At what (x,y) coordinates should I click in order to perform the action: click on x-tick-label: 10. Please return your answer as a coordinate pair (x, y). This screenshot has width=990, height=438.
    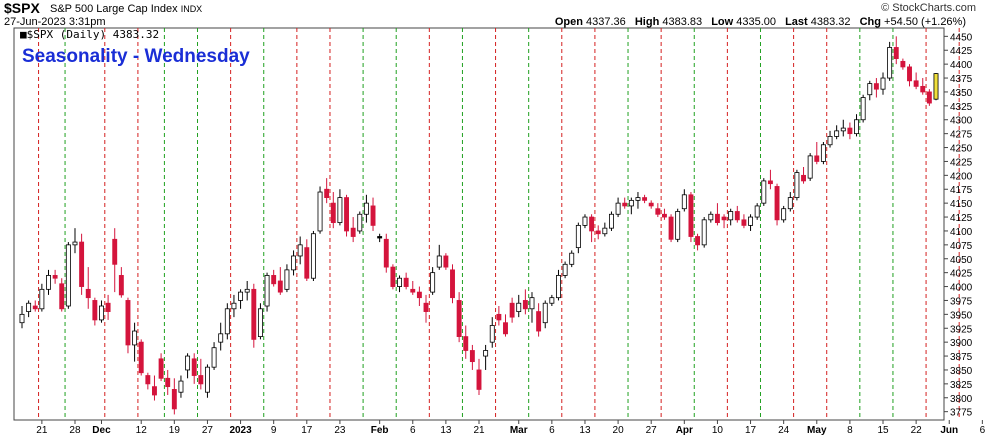
    Looking at the image, I should click on (718, 430).